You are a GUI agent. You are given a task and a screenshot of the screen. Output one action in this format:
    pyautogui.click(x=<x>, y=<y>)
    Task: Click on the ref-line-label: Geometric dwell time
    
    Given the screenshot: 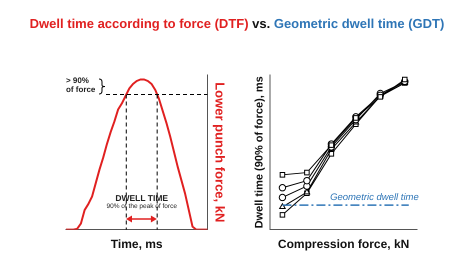 What is the action you would take?
    pyautogui.click(x=374, y=198)
    